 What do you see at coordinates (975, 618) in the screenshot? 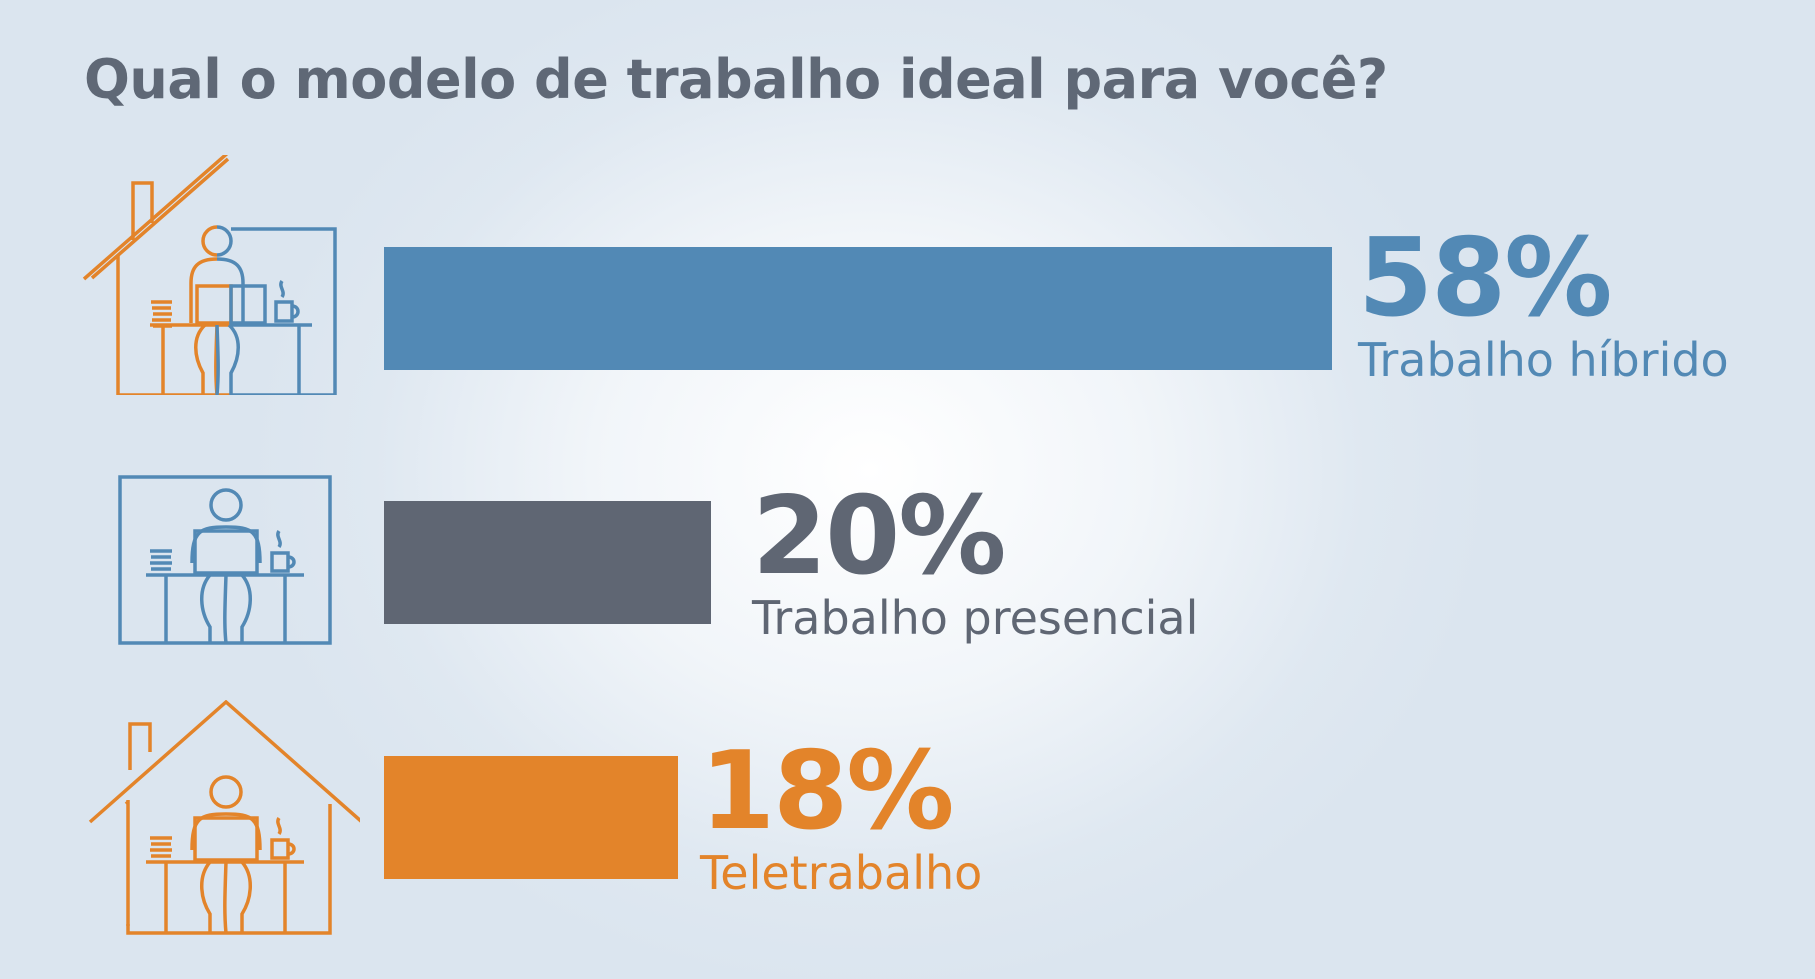
I see `category-label-presencial: Trabalho presencial` at bounding box center [975, 618].